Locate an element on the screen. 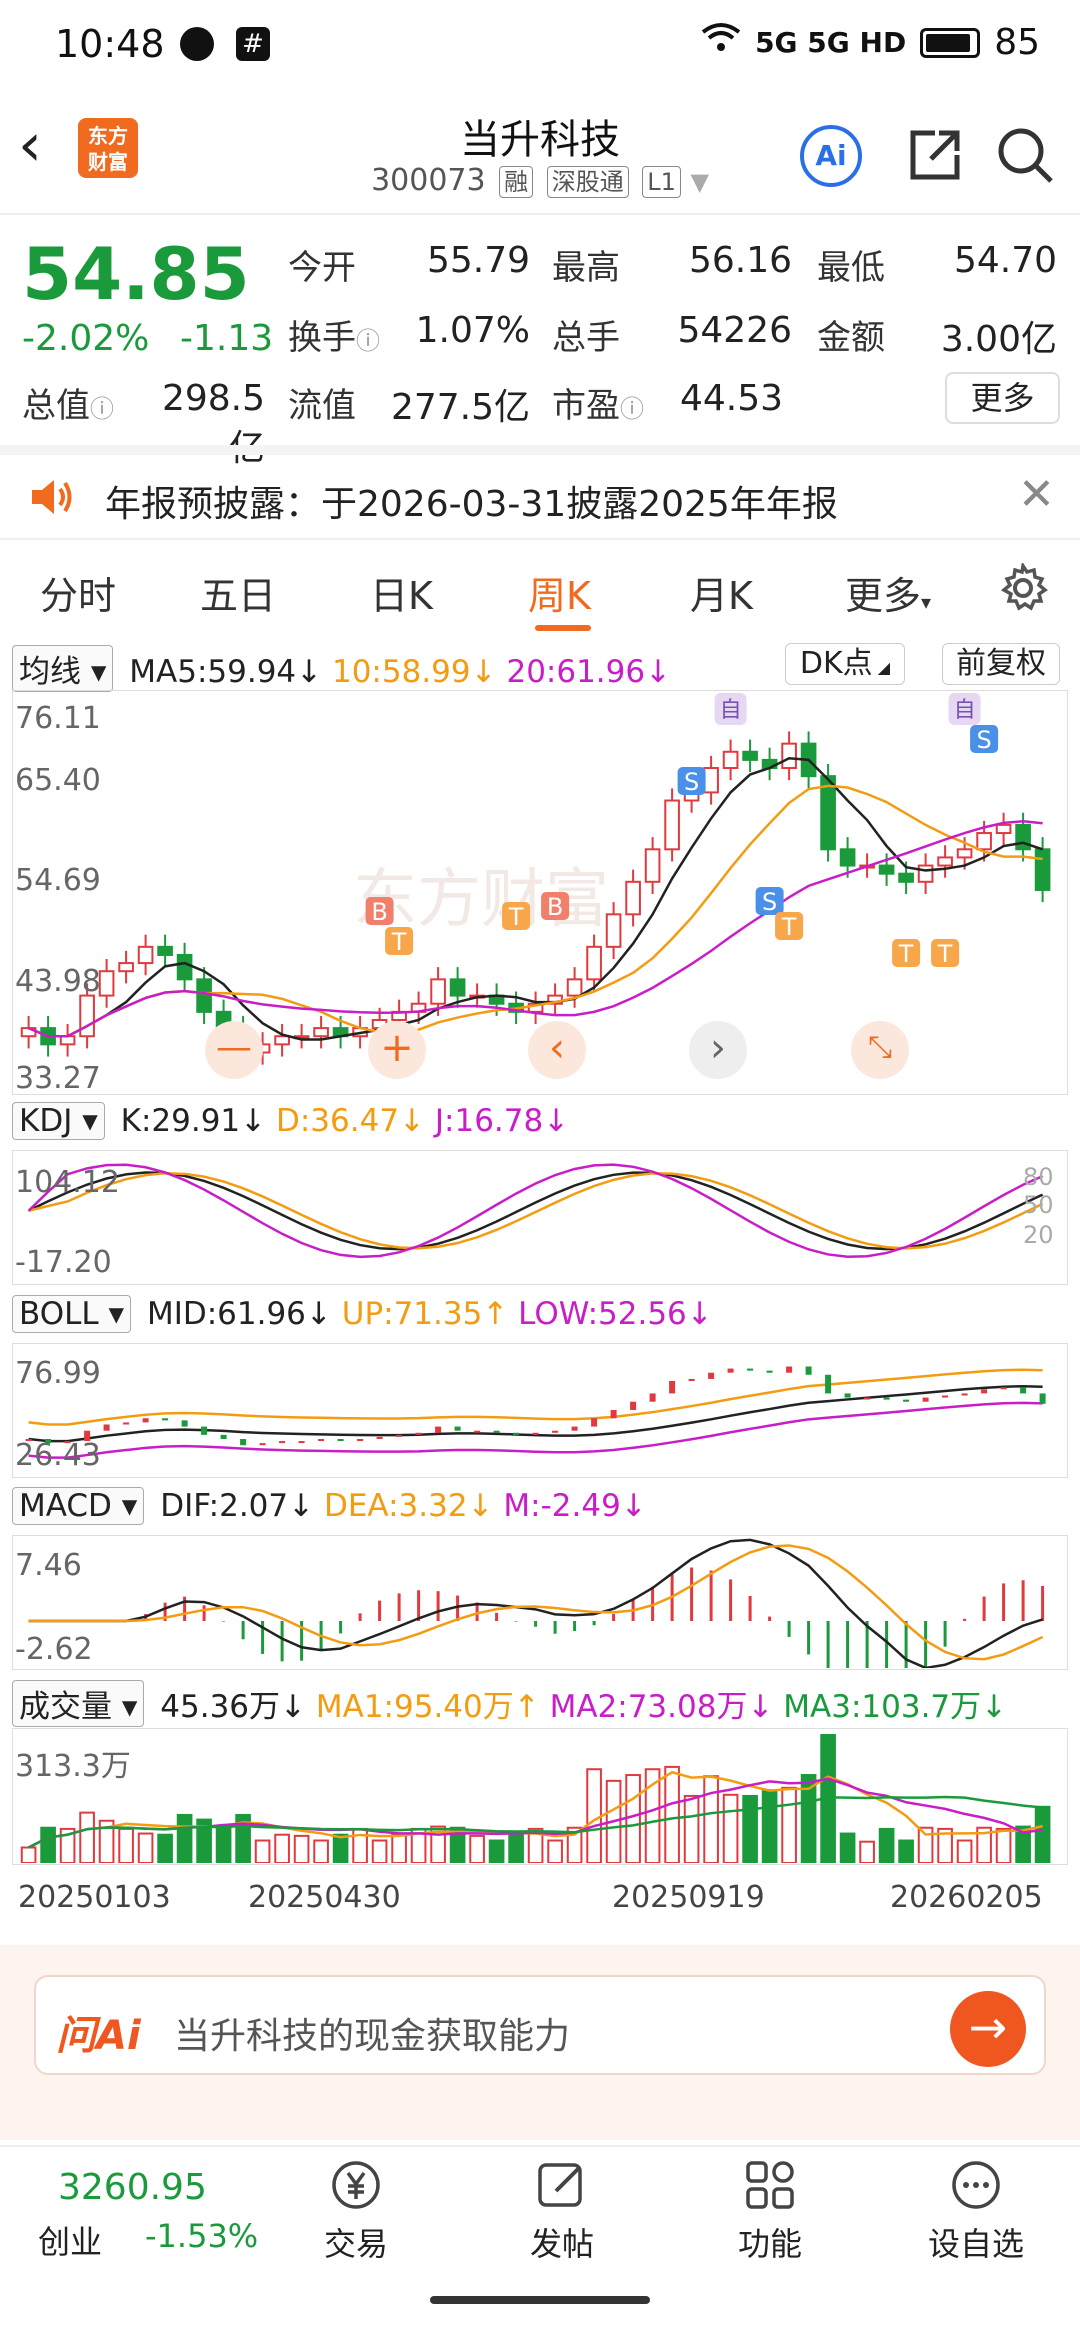 The image size is (1080, 2340). volume-chart: 313.3万 is located at coordinates (540, 1796).